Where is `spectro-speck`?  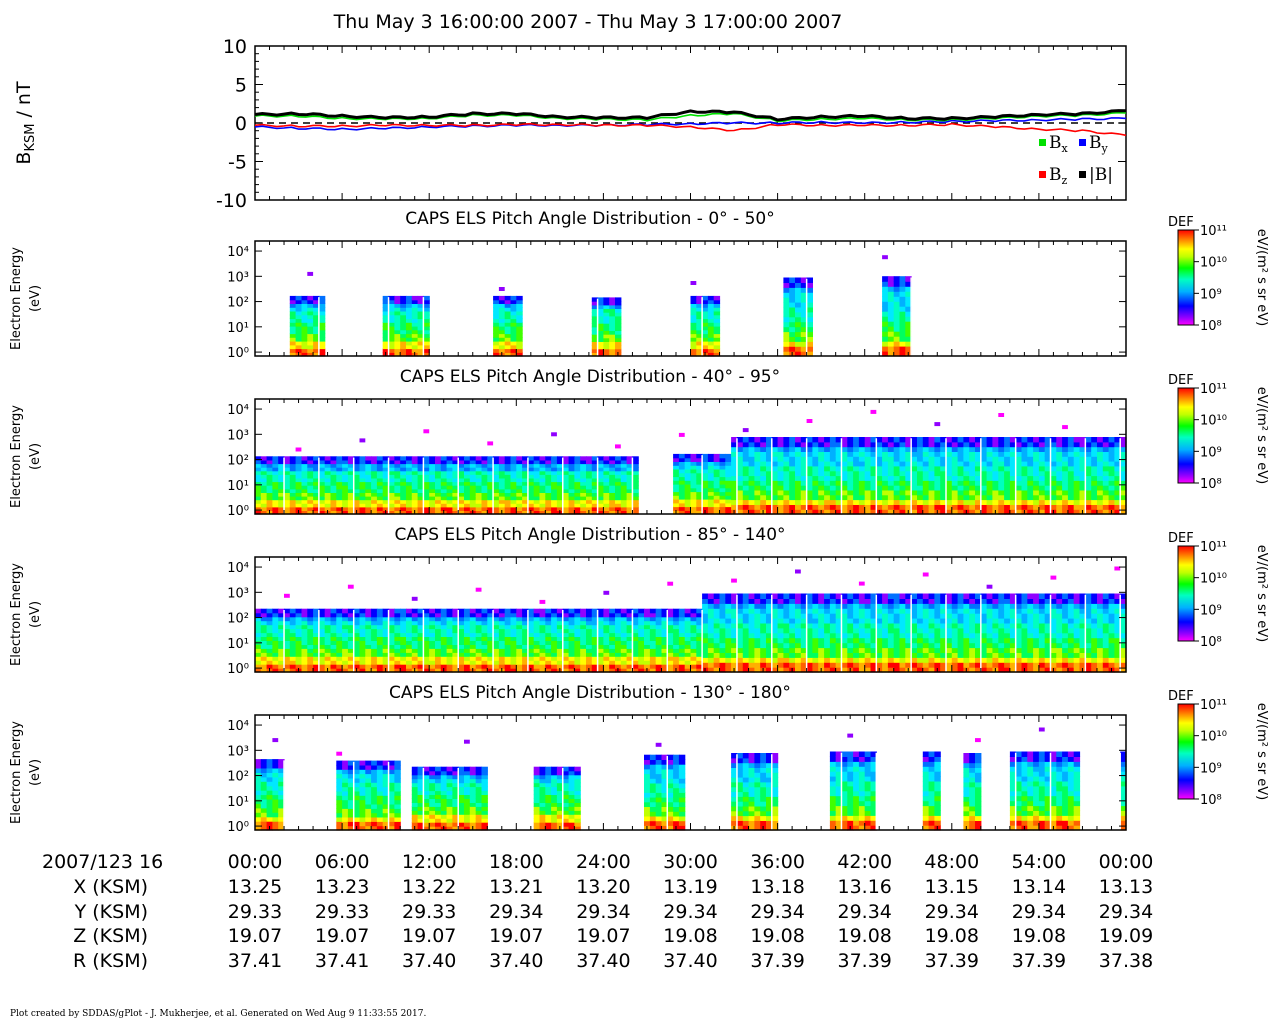 spectro-speck is located at coordinates (693, 283).